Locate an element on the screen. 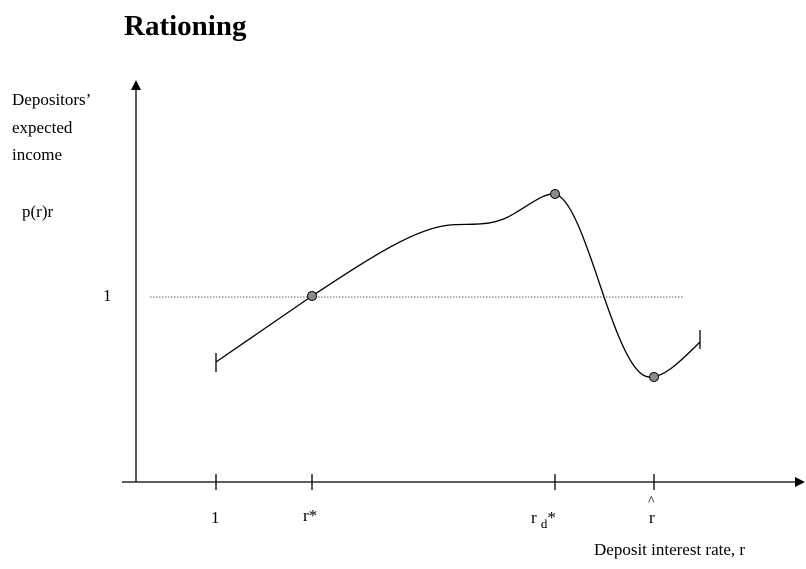 The height and width of the screenshot is (569, 806). y-axis-label-line-1: Depositors’ is located at coordinates (52, 99).